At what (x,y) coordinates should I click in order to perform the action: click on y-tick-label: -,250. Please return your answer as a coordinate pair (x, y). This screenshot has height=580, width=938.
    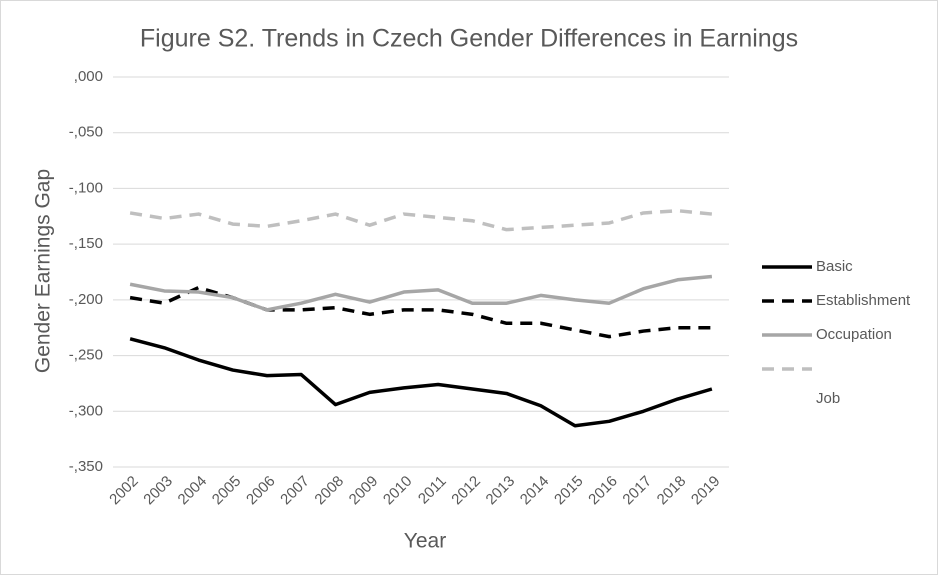
    Looking at the image, I should click on (86, 355).